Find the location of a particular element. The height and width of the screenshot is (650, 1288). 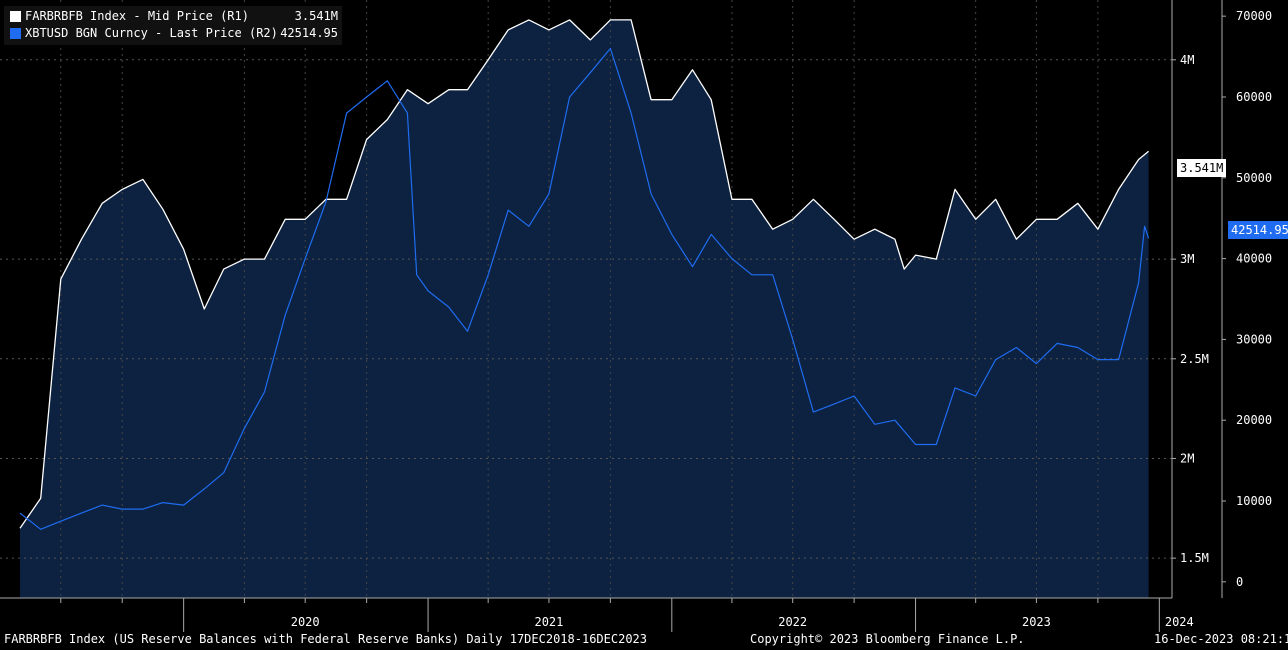

axis-x-tick-label: 2022 is located at coordinates (792, 622).